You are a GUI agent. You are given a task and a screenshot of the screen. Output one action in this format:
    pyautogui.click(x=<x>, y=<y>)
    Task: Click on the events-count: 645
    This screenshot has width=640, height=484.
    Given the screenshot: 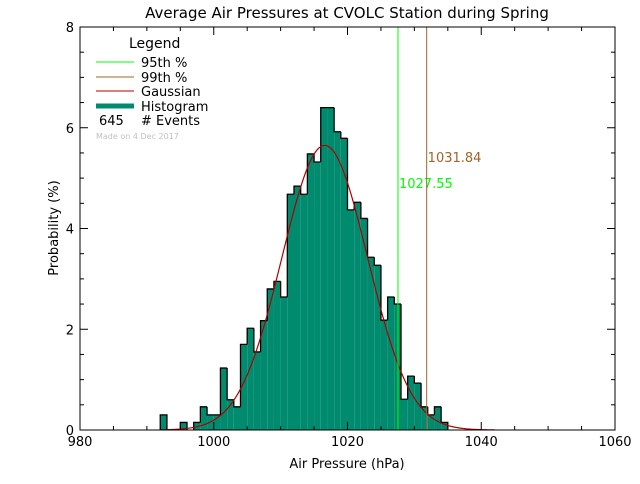 What is the action you would take?
    pyautogui.click(x=111, y=121)
    